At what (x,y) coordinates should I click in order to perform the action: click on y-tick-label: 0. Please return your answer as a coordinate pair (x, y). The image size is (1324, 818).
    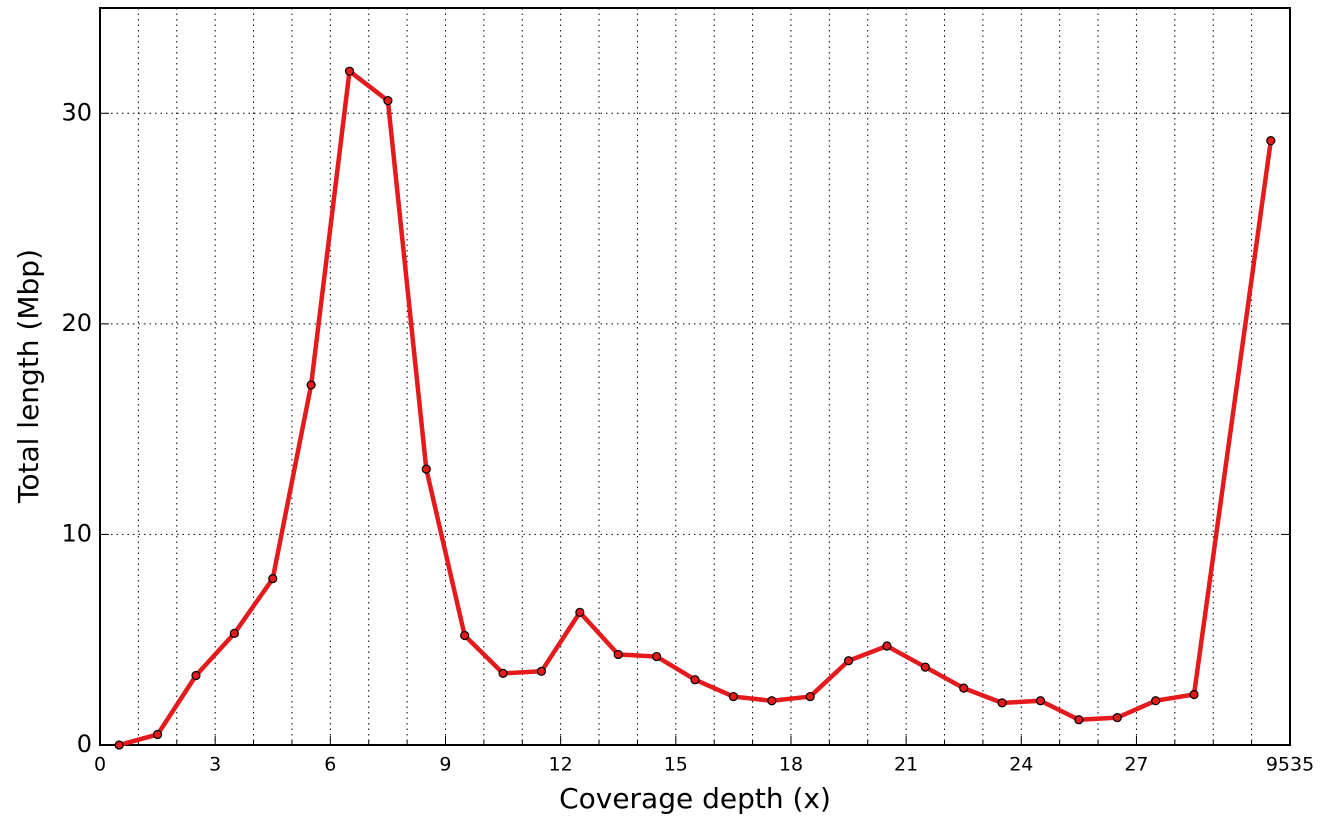
    Looking at the image, I should click on (84, 744).